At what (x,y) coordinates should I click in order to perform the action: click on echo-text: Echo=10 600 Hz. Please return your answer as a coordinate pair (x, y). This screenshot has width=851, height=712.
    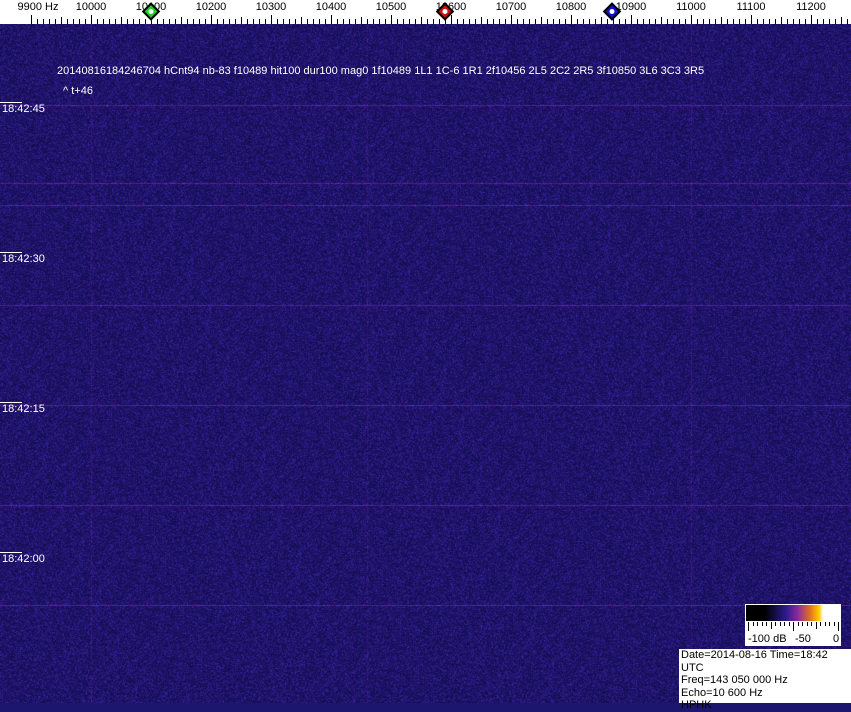
    Looking at the image, I should click on (722, 692).